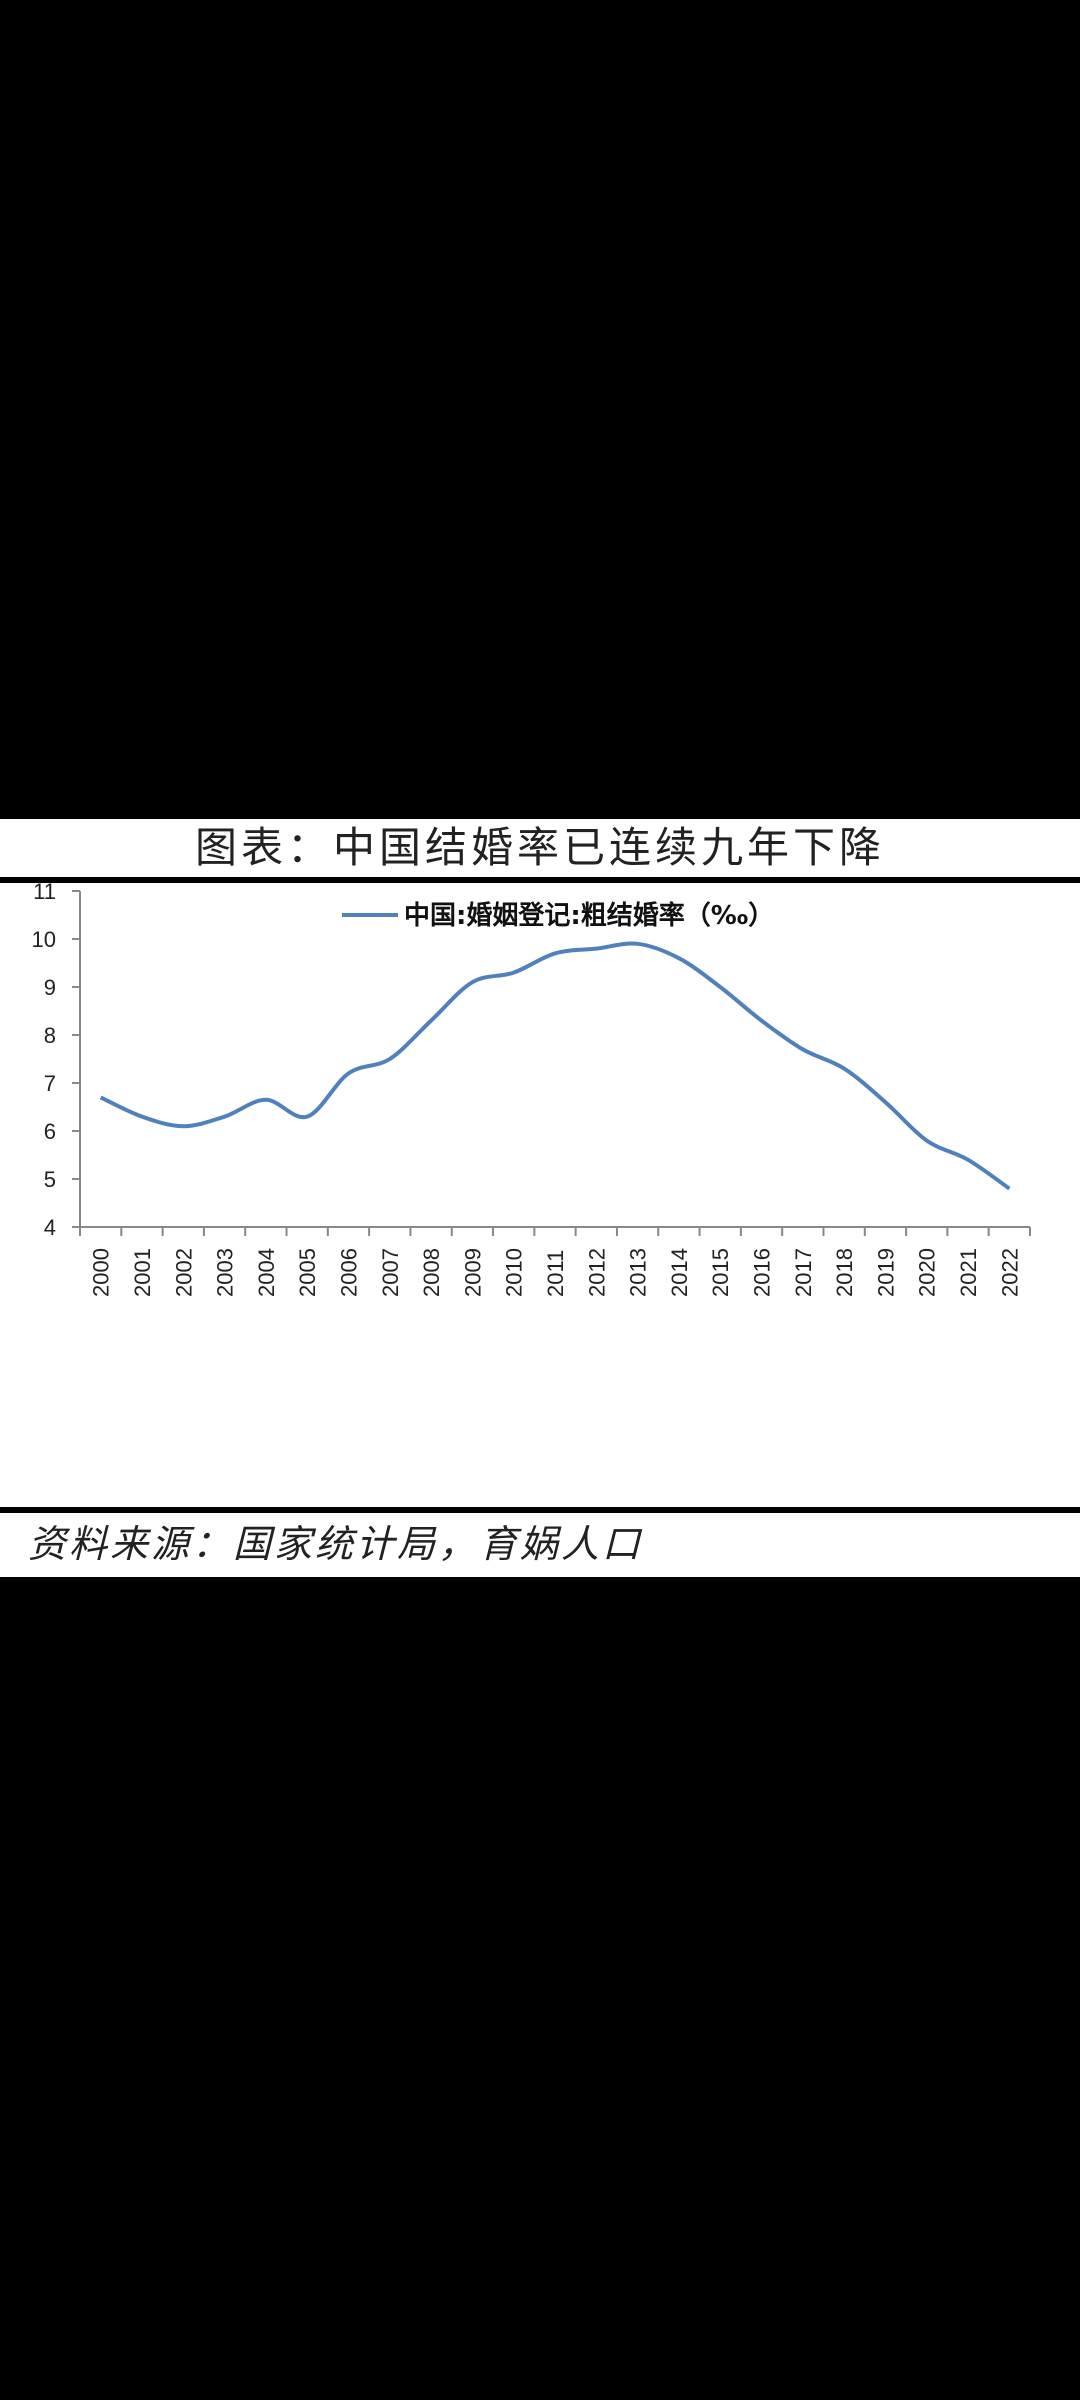 The image size is (1080, 2400). Describe the element at coordinates (50, 1179) in the screenshot. I see `y-tick-label: 5` at that location.